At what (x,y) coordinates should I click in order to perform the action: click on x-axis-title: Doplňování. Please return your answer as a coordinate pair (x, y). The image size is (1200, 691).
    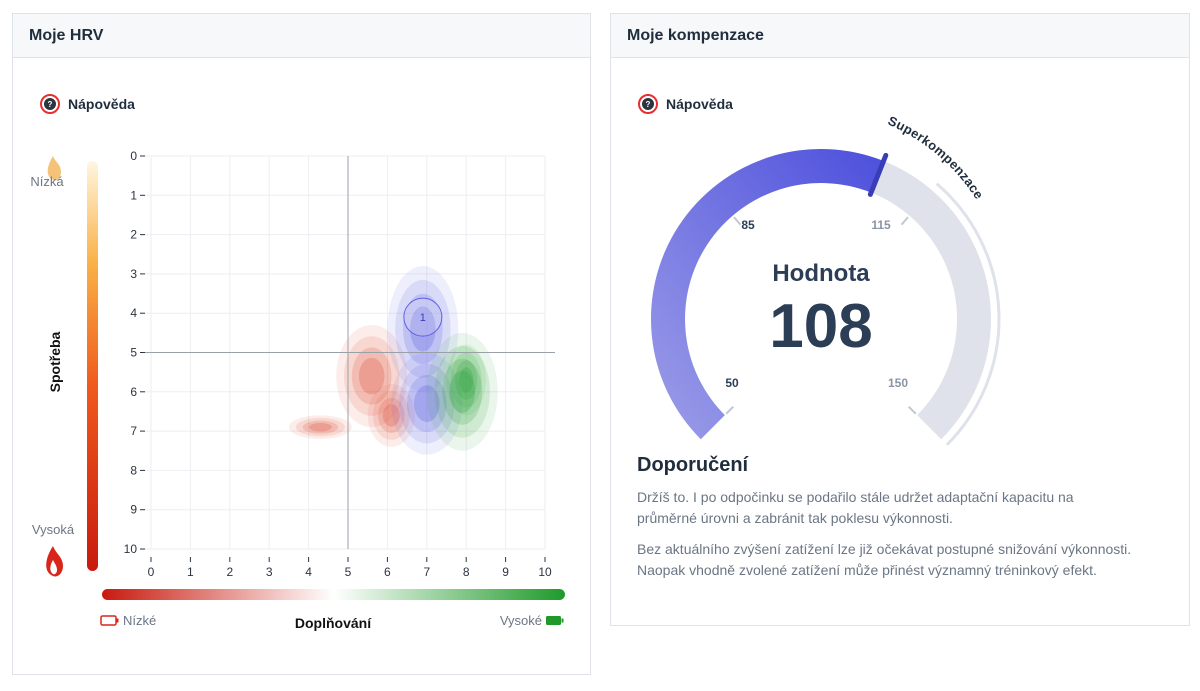
    Looking at the image, I should click on (333, 623).